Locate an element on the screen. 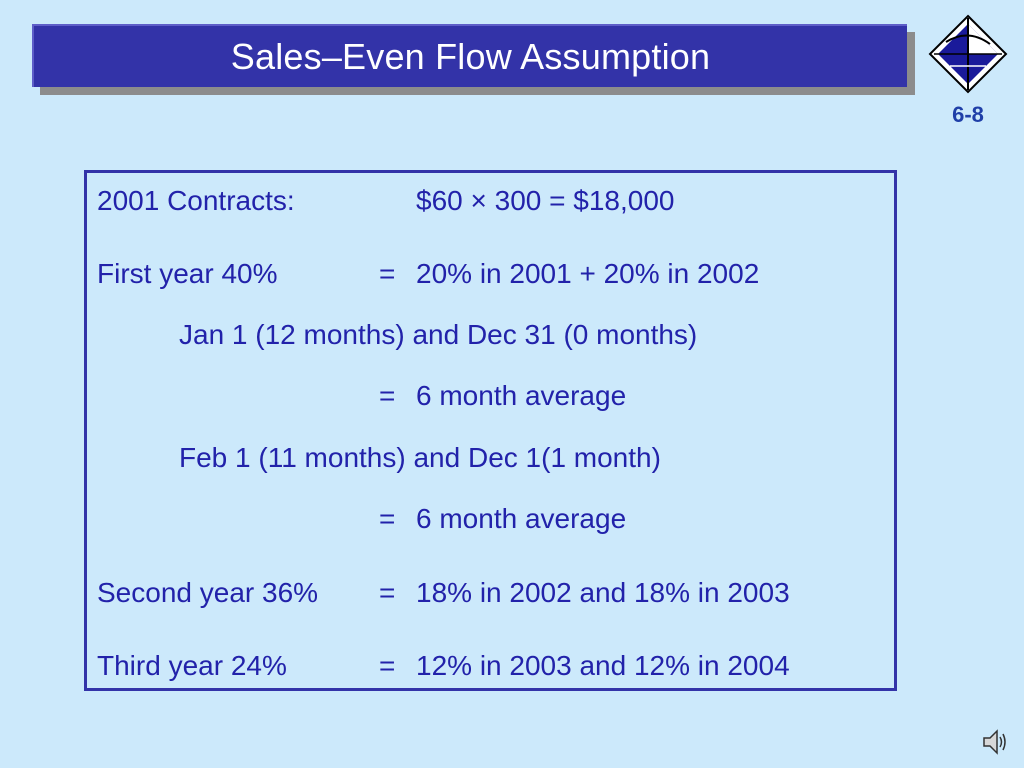 This screenshot has height=768, width=1024. title-bar: Sales–Even Flow Assumption is located at coordinates (469, 55).